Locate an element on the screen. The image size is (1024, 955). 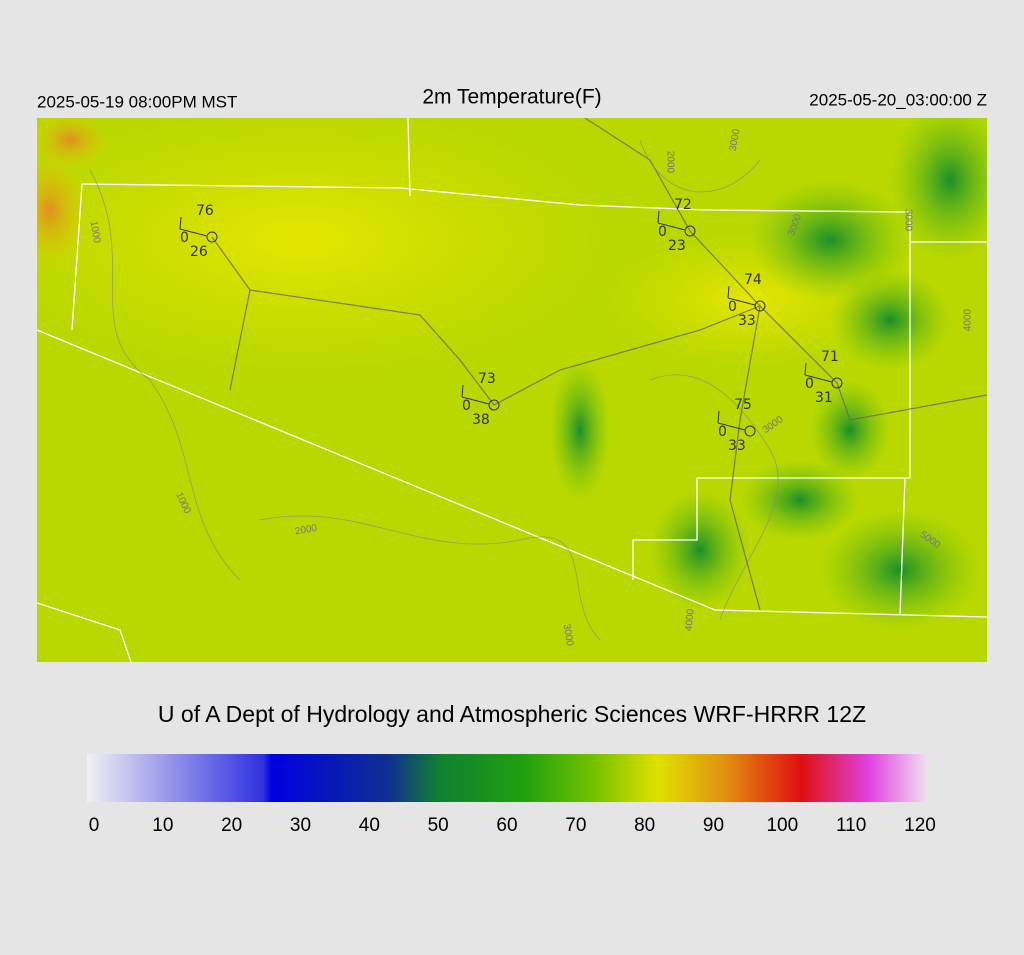
colorbar-tick-label: 60 is located at coordinates (506, 825).